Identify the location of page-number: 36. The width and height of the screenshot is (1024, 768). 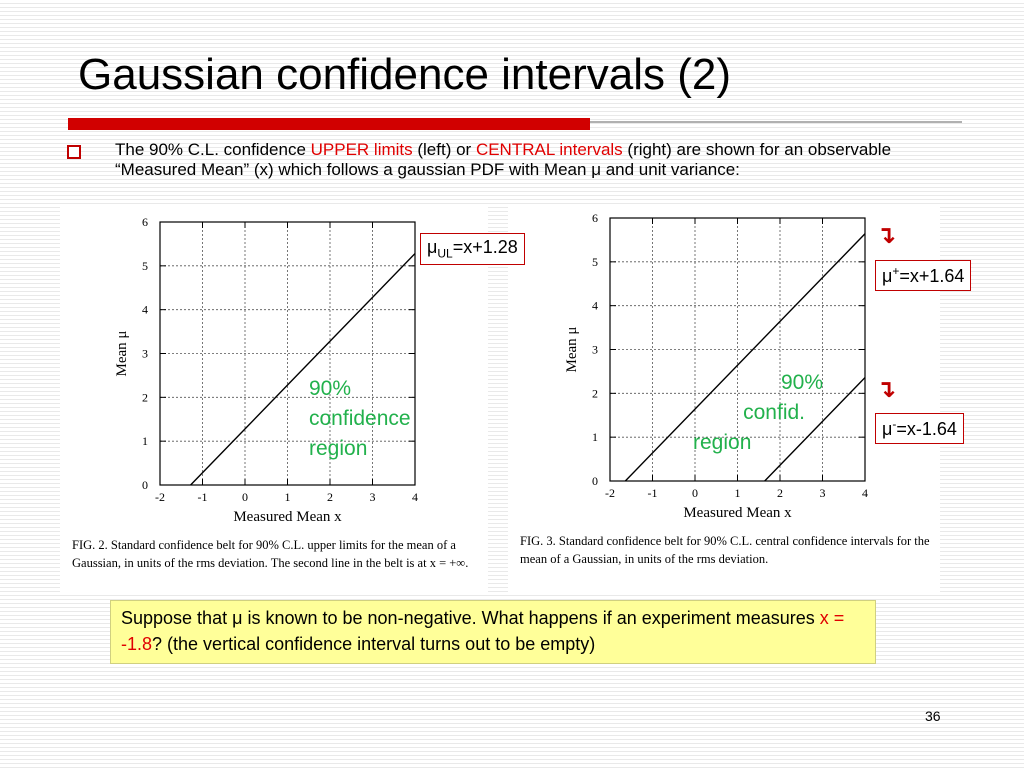
(933, 716).